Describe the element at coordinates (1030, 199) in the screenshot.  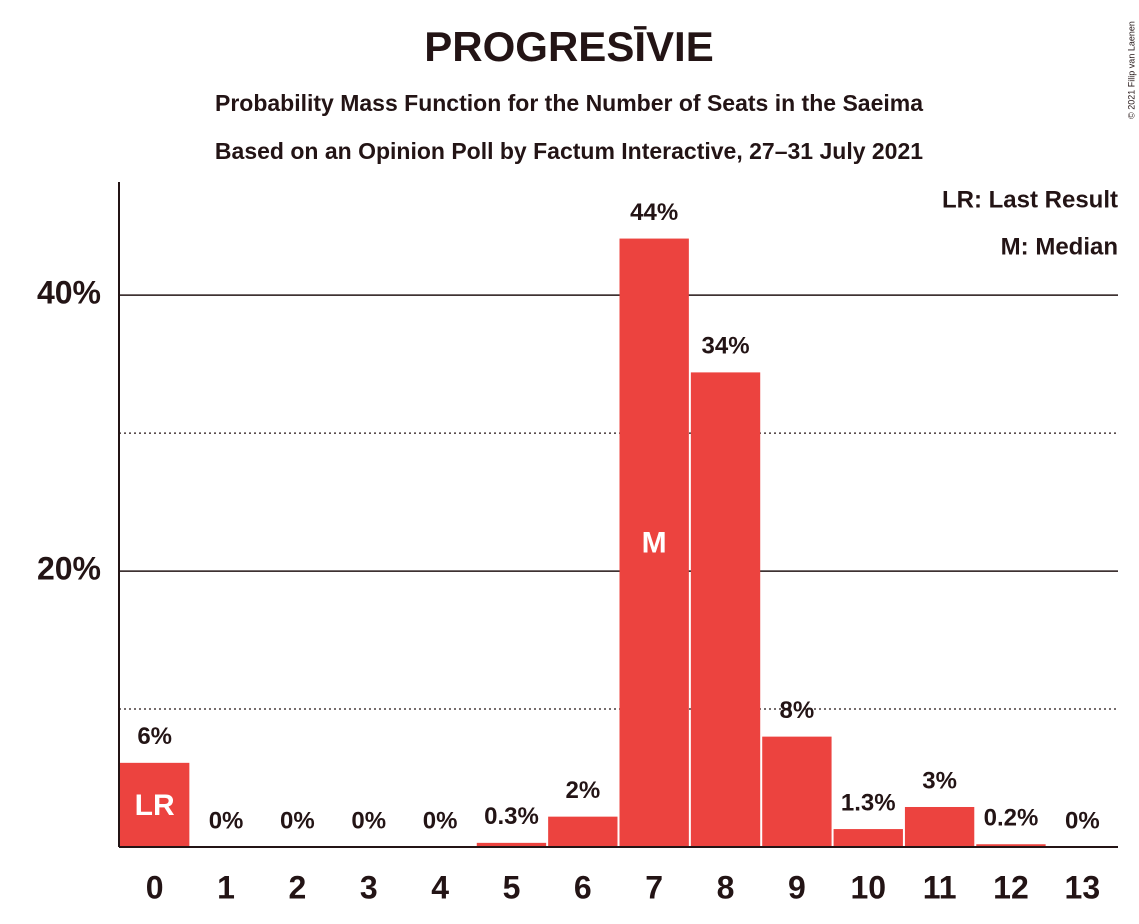
I see `legend-entry: LR: Last Result` at that location.